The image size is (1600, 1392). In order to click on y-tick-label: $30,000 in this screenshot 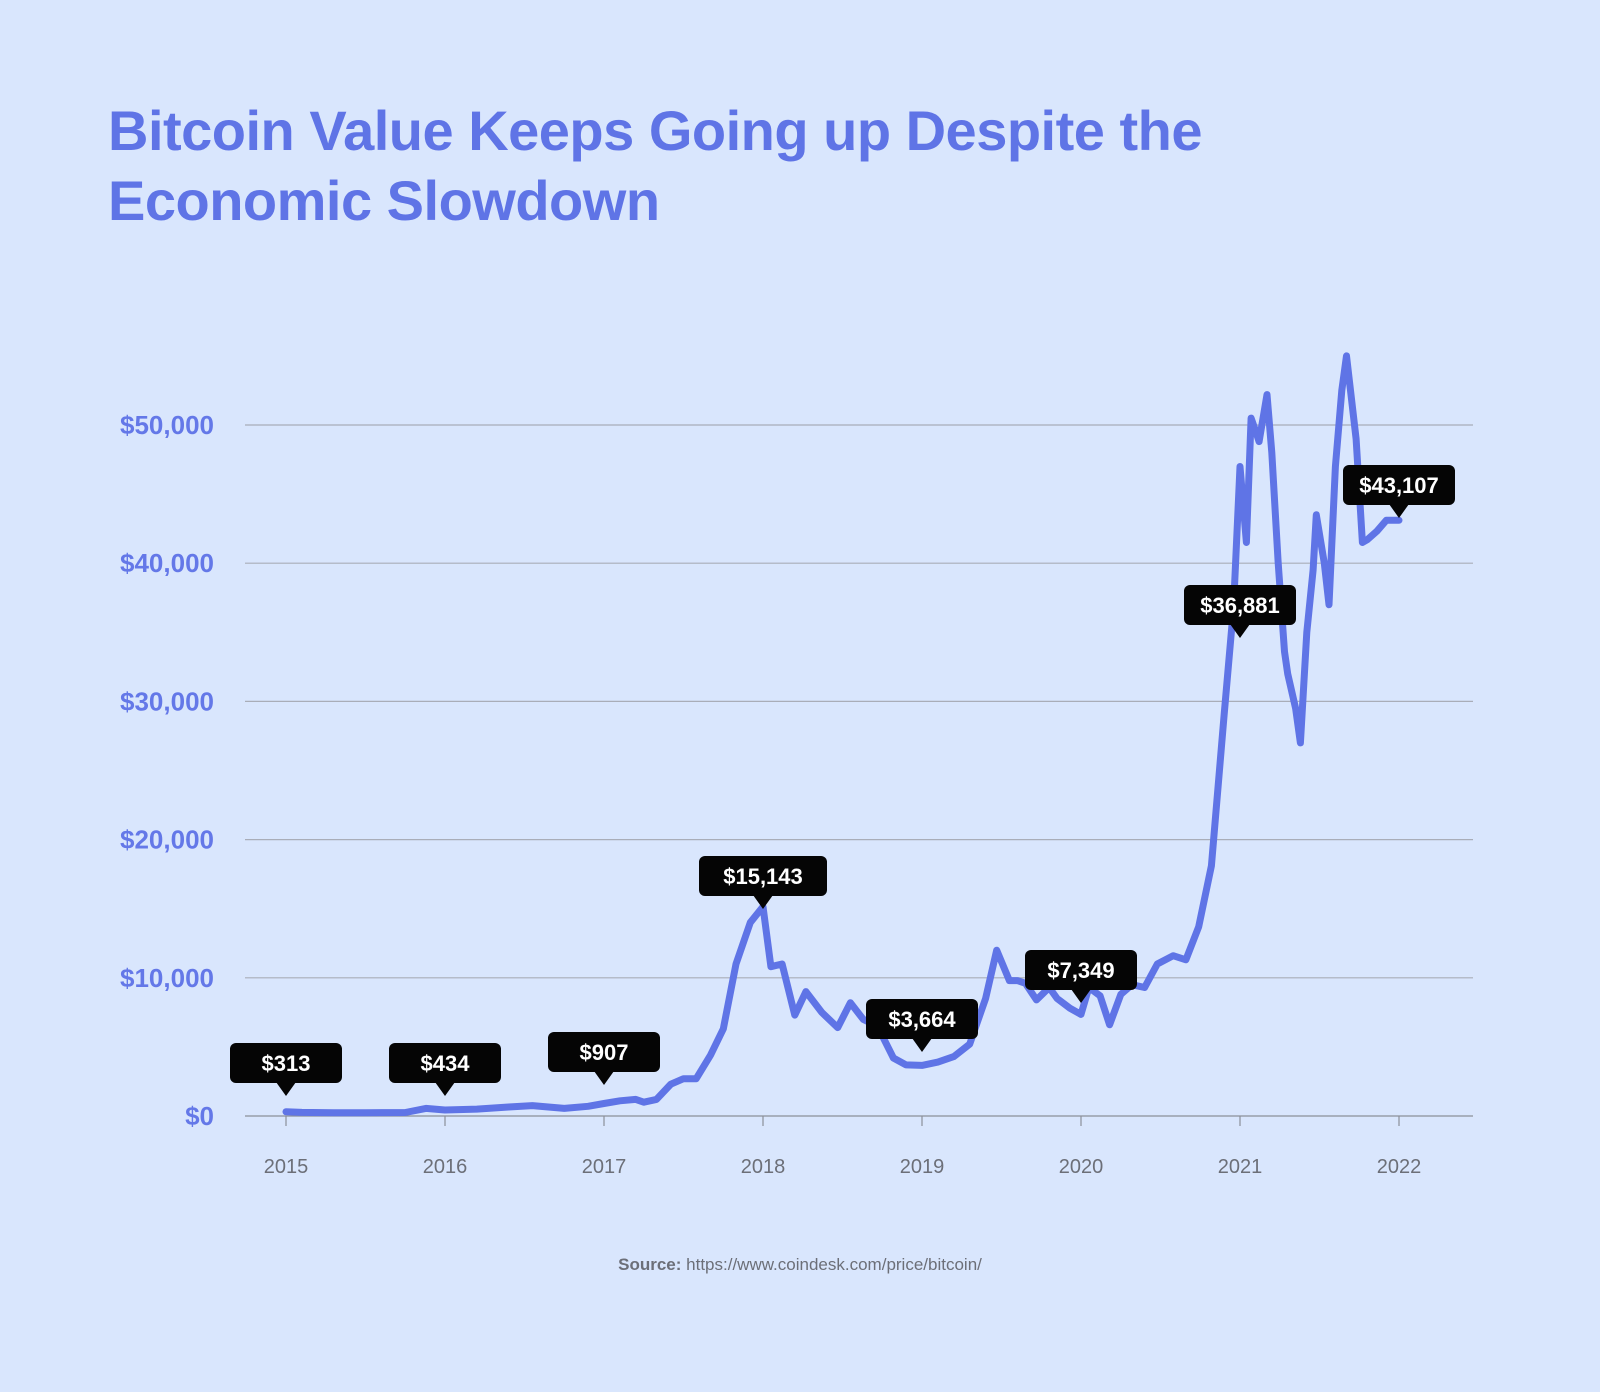, I will do `click(167, 701)`.